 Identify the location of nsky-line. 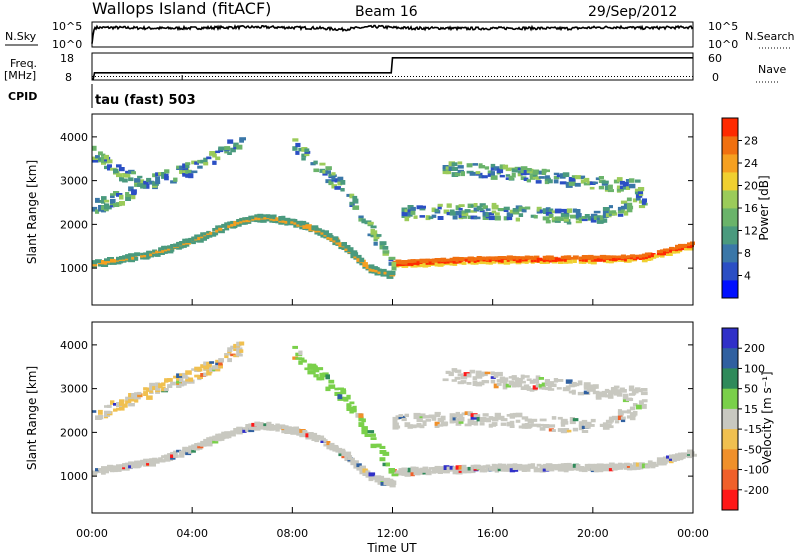
(392, 34).